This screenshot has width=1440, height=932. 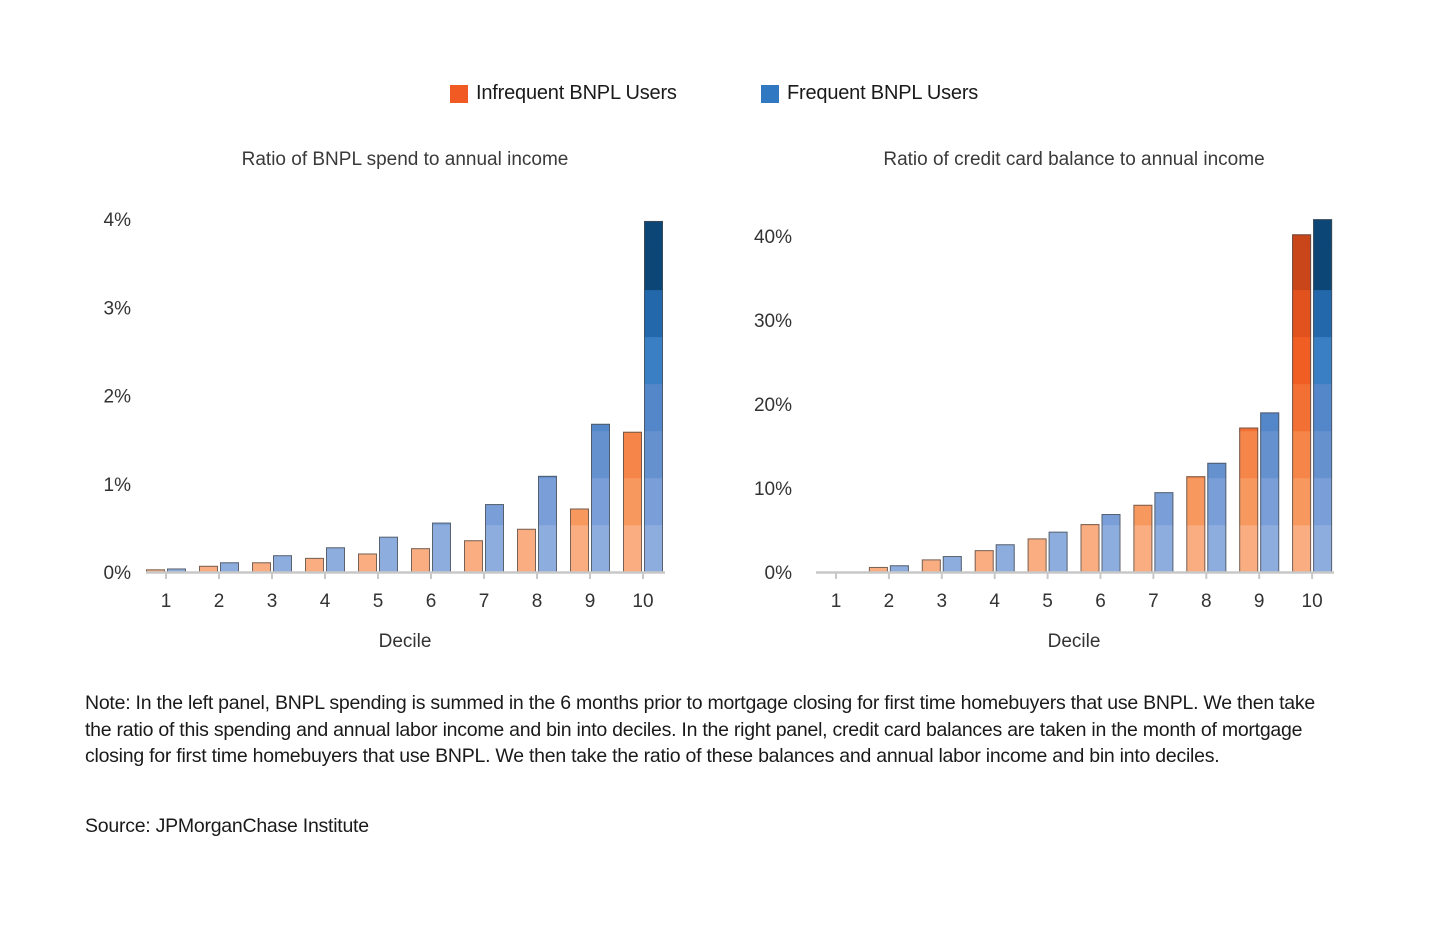 I want to click on left-y-tick-label: 1%, so click(x=118, y=485).